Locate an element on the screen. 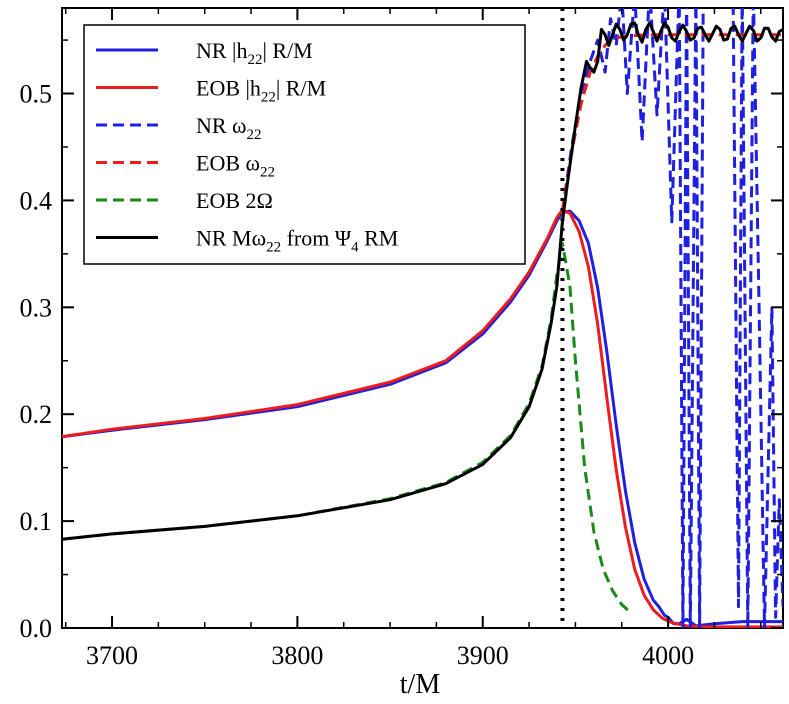 Image resolution: width=789 pixels, height=704 pixels. y-tick-label: 0.0 is located at coordinates (36, 628).